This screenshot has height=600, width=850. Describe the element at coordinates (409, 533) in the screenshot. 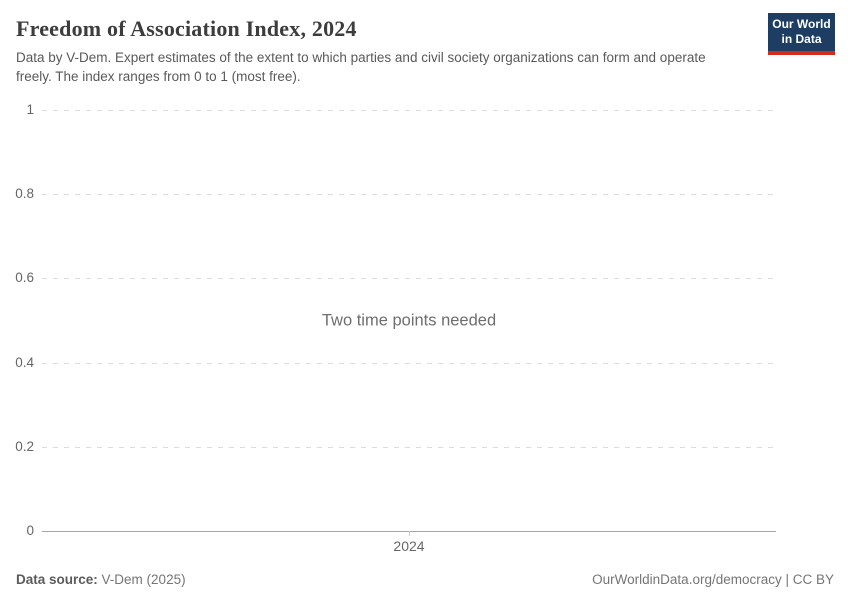

I see `x-axis-tick-mark` at that location.